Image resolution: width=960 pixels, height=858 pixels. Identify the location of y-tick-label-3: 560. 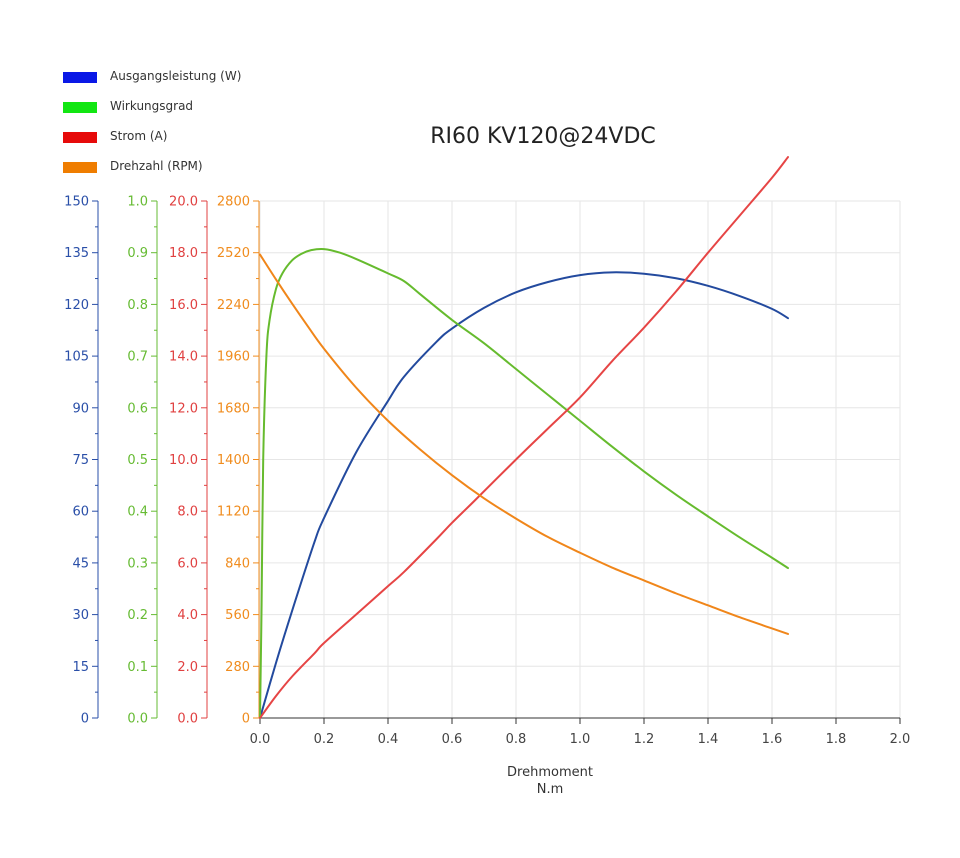
(237, 615).